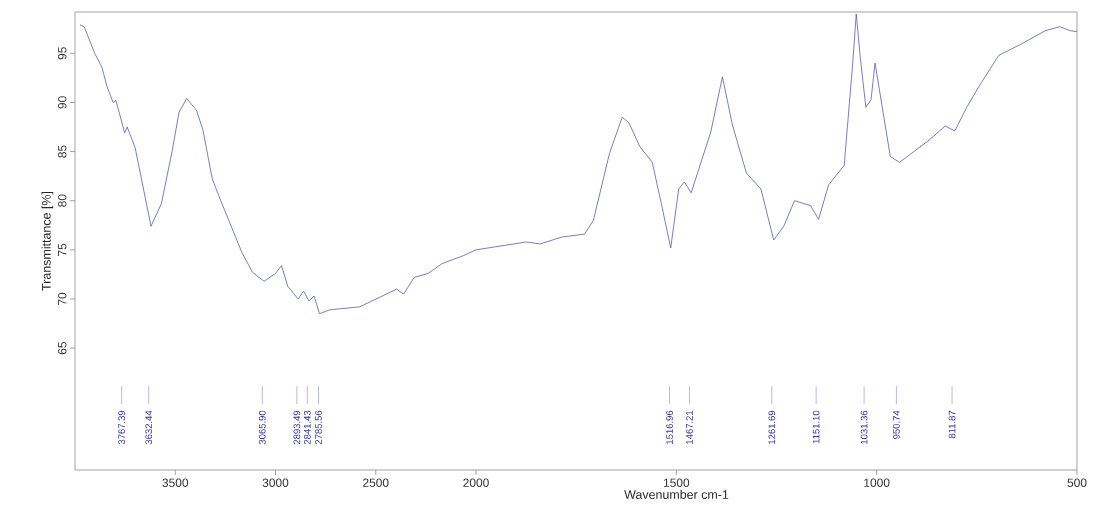  Describe the element at coordinates (307, 427) in the screenshot. I see `ref-line-label: 2841.43` at that location.